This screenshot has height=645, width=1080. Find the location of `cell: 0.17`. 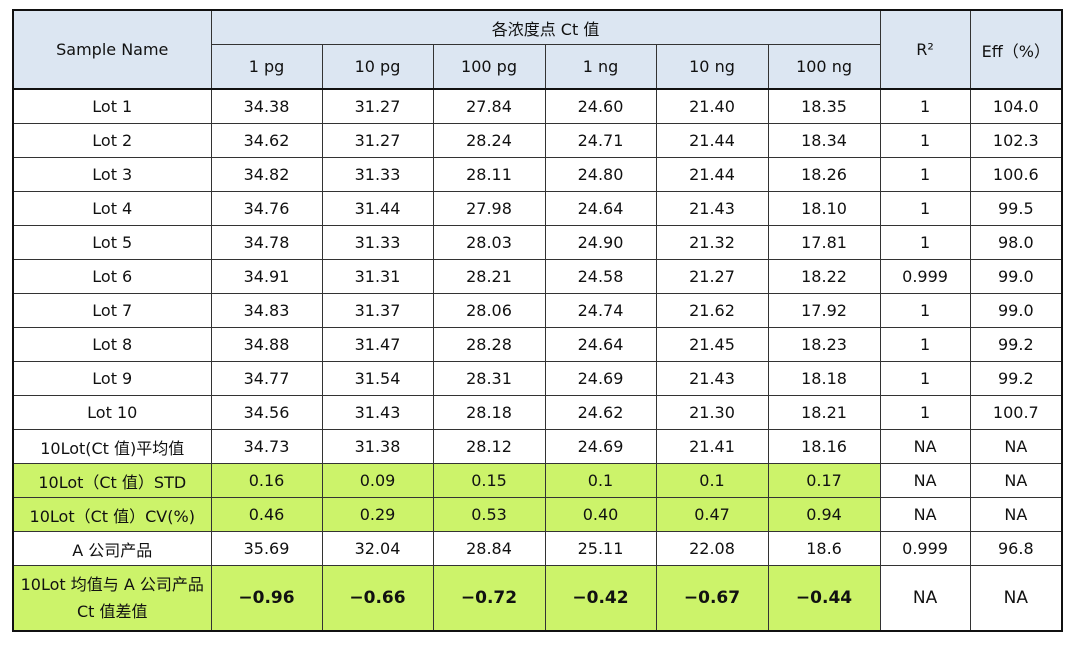

cell: 0.17 is located at coordinates (824, 480).